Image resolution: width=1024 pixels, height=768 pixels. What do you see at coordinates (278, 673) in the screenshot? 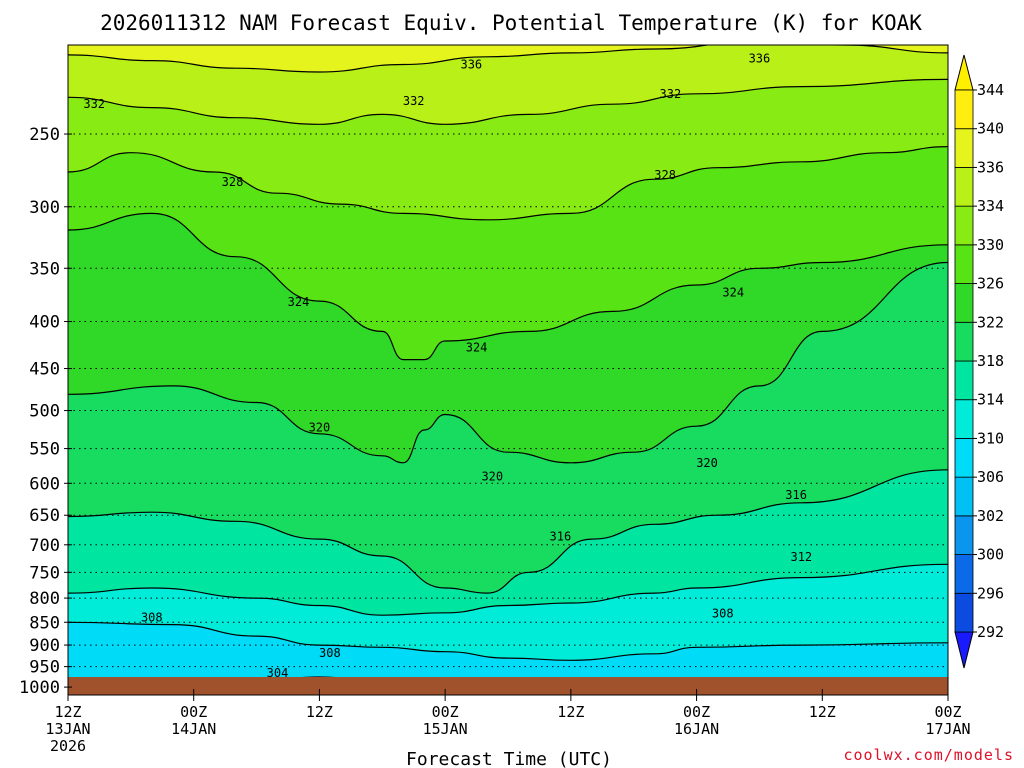
I see `contour-label: 304` at bounding box center [278, 673].